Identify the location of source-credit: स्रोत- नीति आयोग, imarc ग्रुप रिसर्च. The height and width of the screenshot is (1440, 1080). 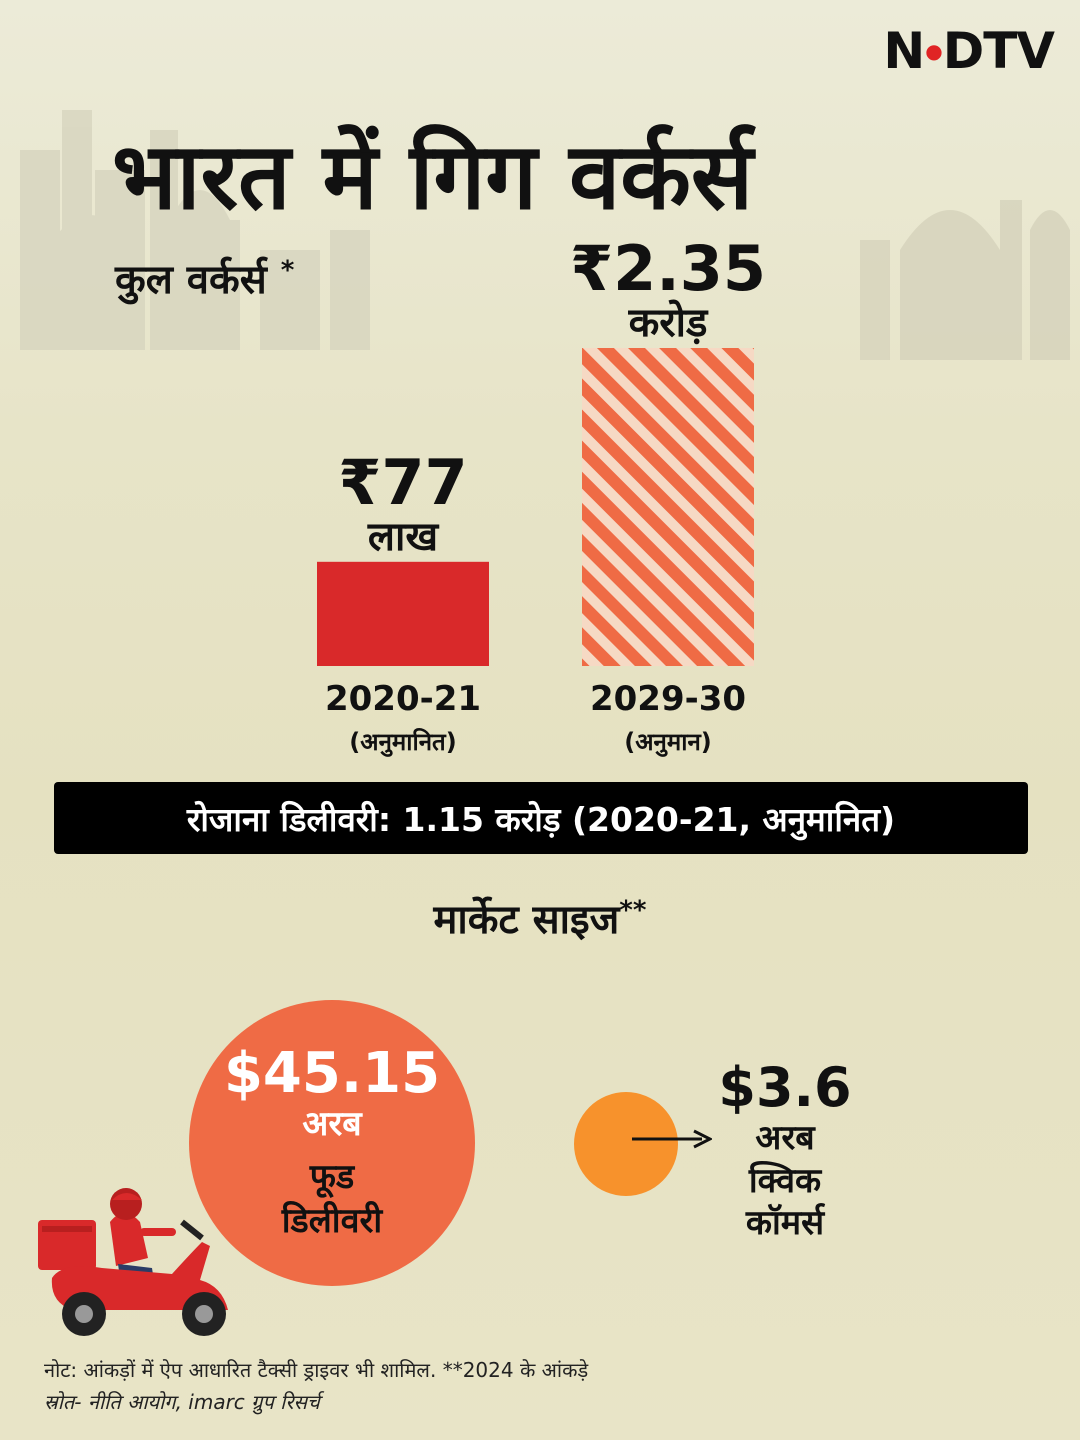
(182, 1402).